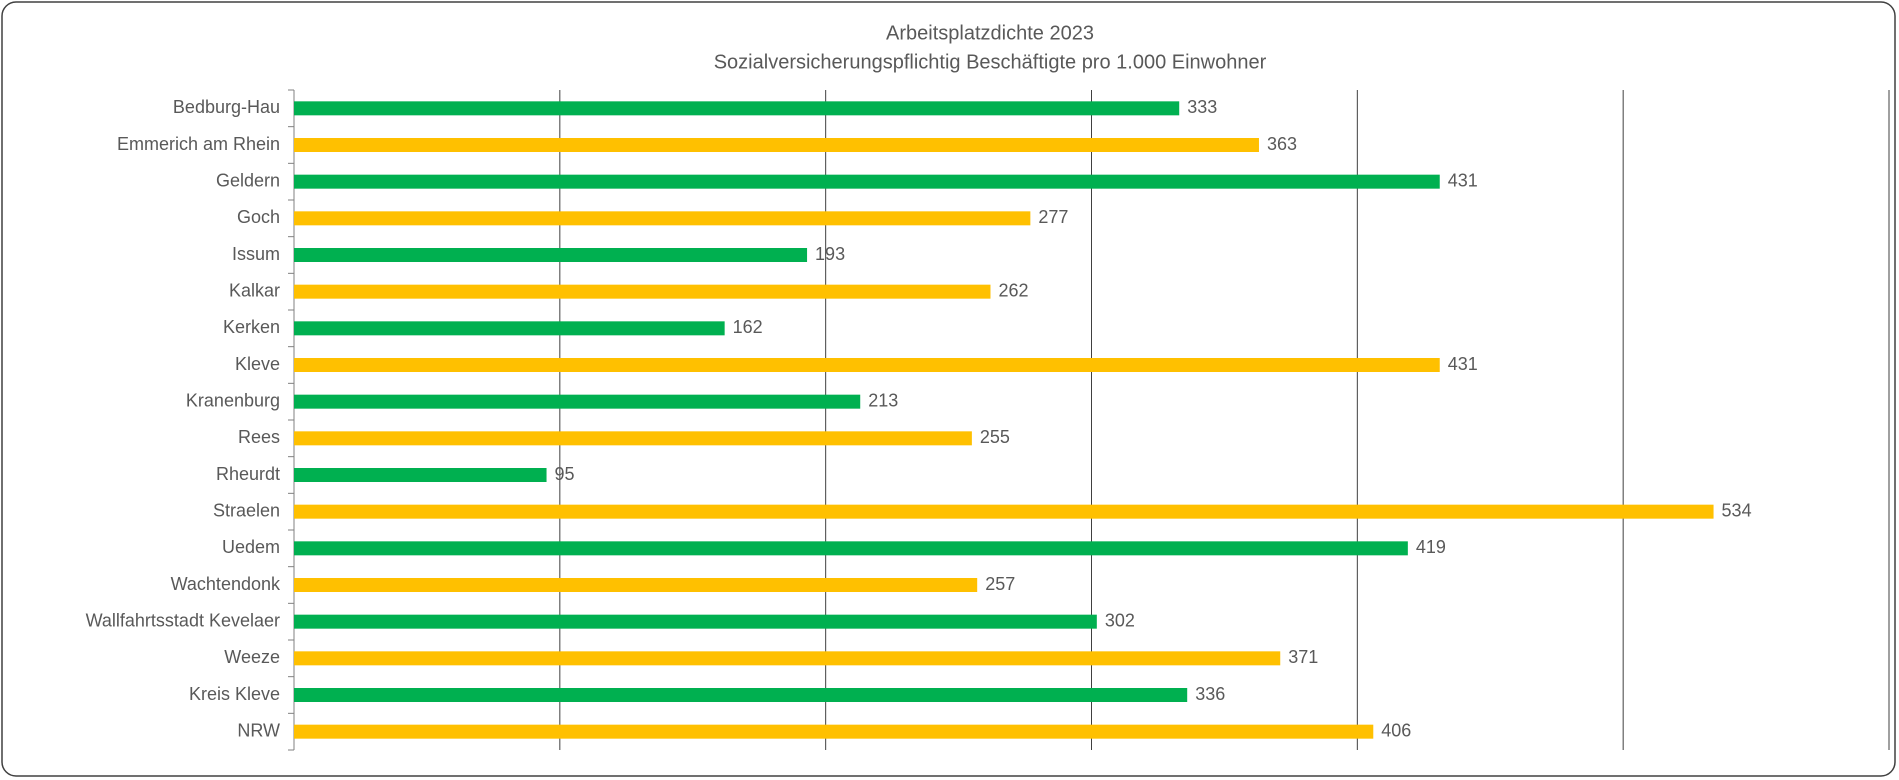  What do you see at coordinates (226, 107) in the screenshot?
I see `y-tick-label: Bedburg-Hau` at bounding box center [226, 107].